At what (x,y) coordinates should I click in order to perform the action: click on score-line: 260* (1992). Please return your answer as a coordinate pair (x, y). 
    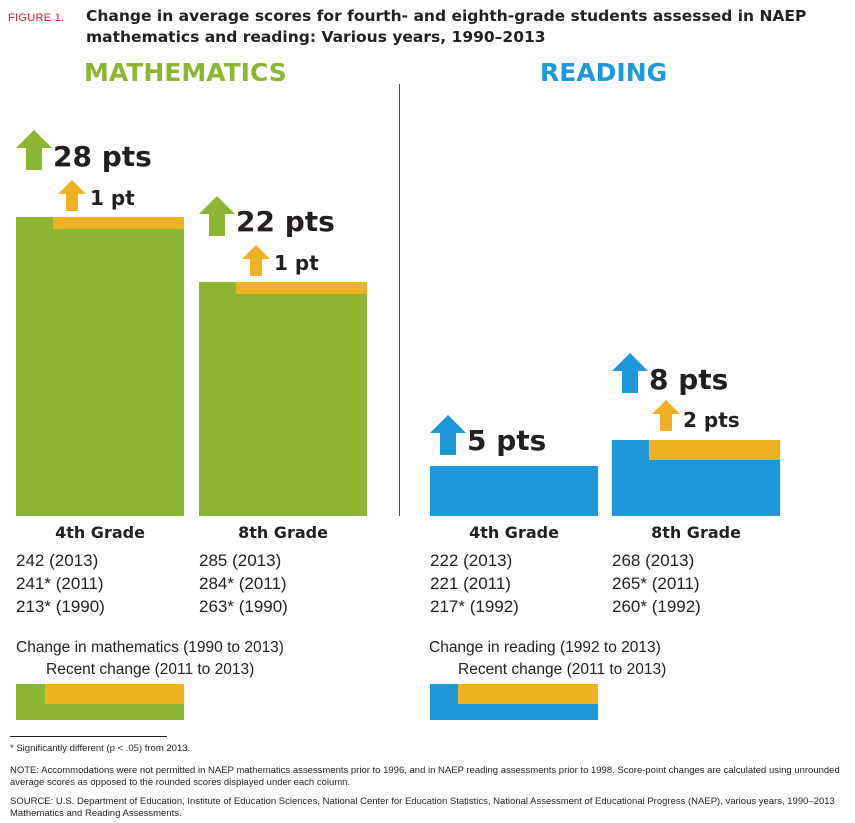
    Looking at the image, I should click on (656, 606).